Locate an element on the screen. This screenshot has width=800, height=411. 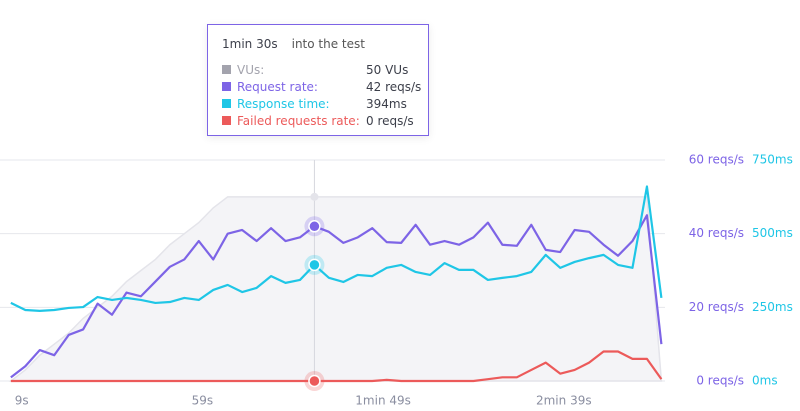
tooltip-suffix: into the test is located at coordinates (328, 44).